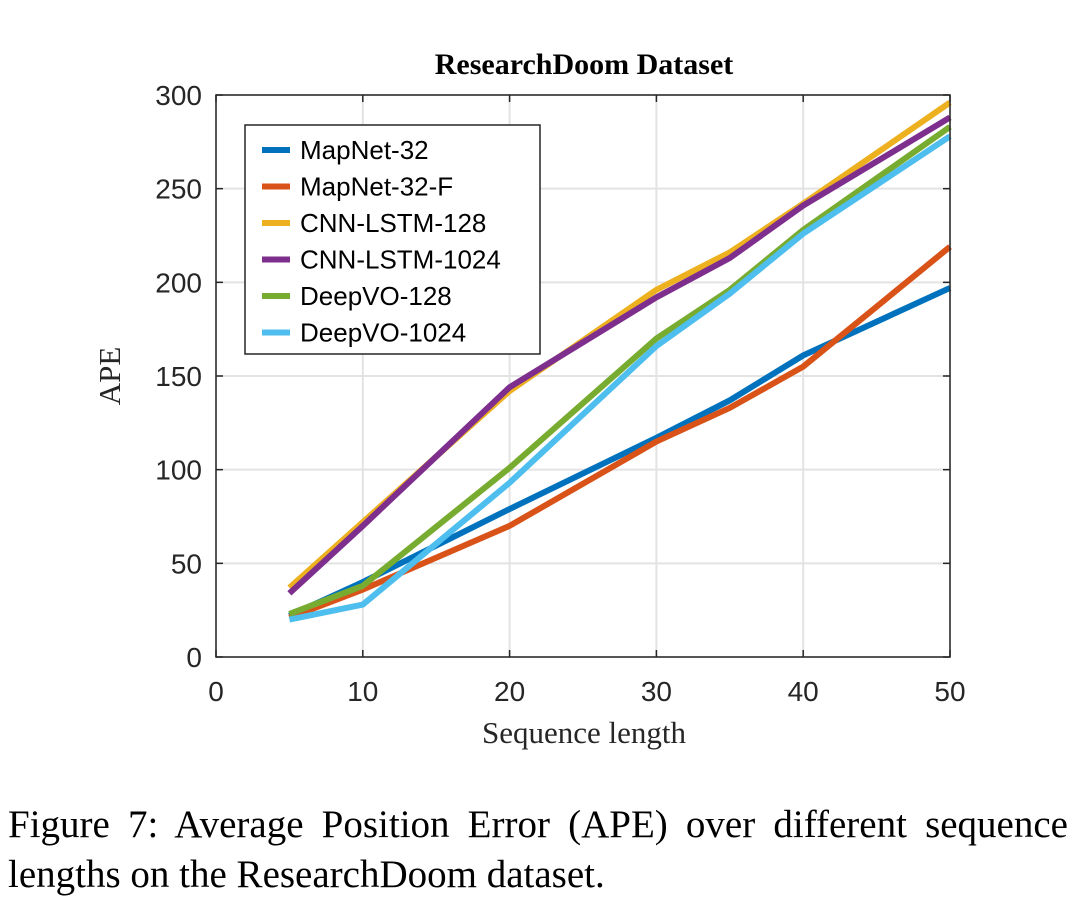 Image resolution: width=1079 pixels, height=908 pixels. What do you see at coordinates (383, 333) in the screenshot?
I see `legend-label: DeepVO-1024` at bounding box center [383, 333].